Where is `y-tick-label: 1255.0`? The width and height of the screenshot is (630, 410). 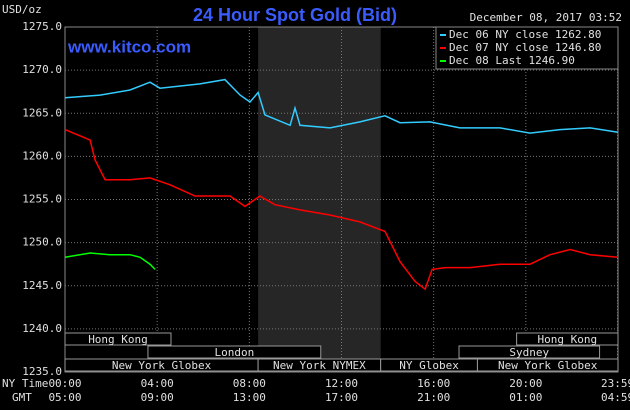 y-tick-label: 1255.0 is located at coordinates (42, 199).